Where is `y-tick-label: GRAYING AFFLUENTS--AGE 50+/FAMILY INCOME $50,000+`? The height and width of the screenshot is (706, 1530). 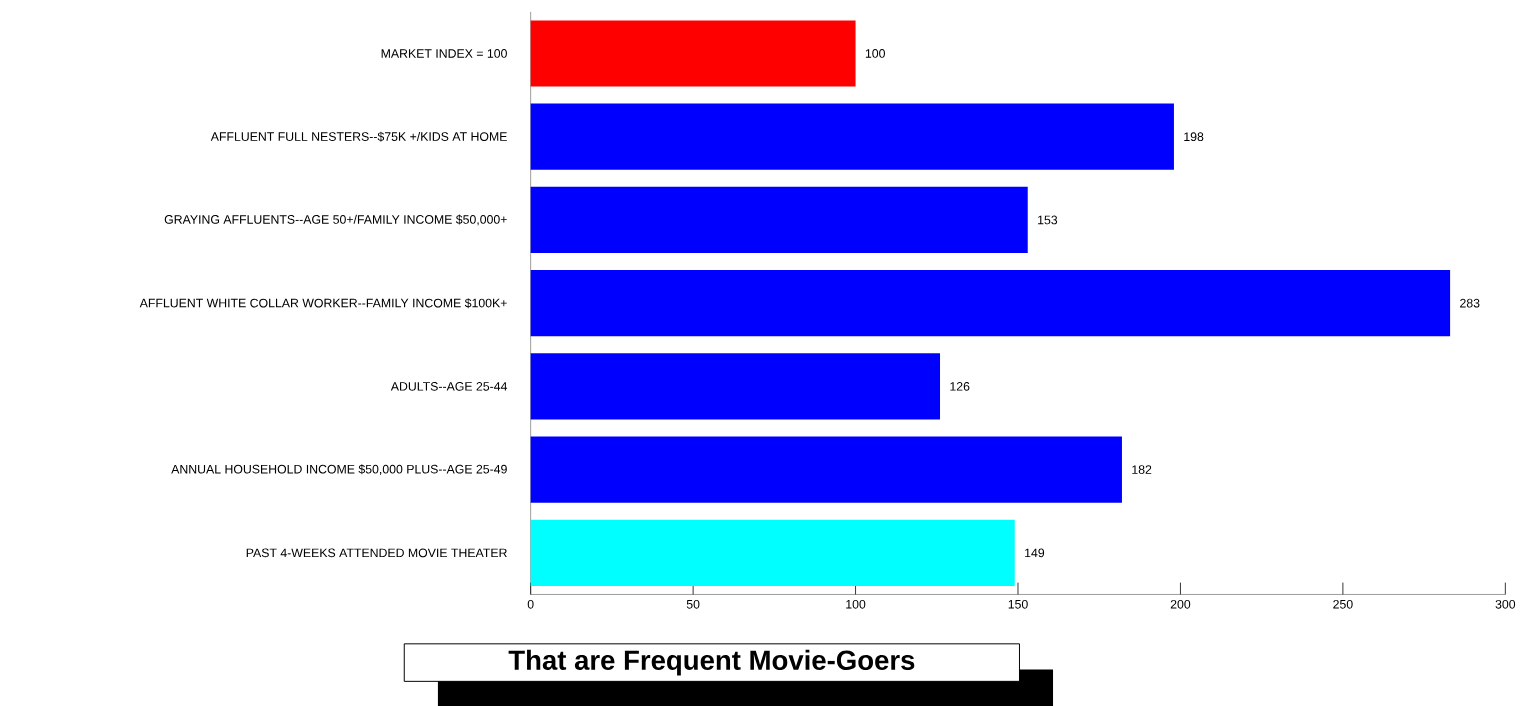
y-tick-label: GRAYING AFFLUENTS--AGE 50+/FAMILY INCOME $50,000+ is located at coordinates (335, 220).